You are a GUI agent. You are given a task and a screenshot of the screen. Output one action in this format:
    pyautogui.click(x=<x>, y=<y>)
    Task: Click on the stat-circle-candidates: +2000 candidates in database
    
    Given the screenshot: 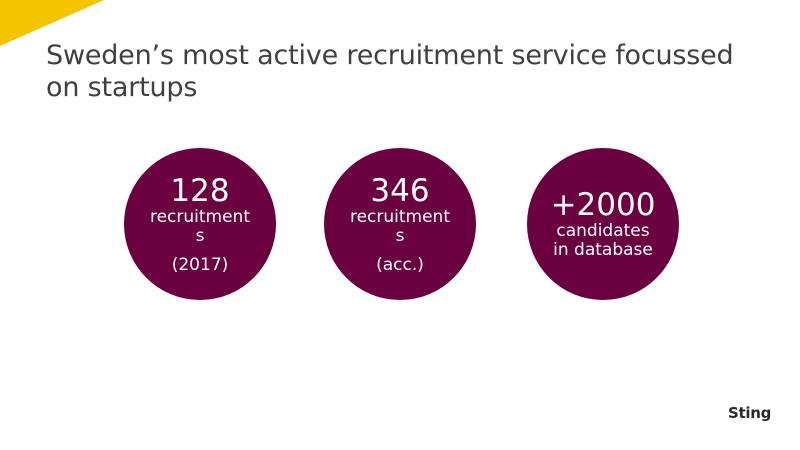 What is the action you would take?
    pyautogui.click(x=603, y=224)
    